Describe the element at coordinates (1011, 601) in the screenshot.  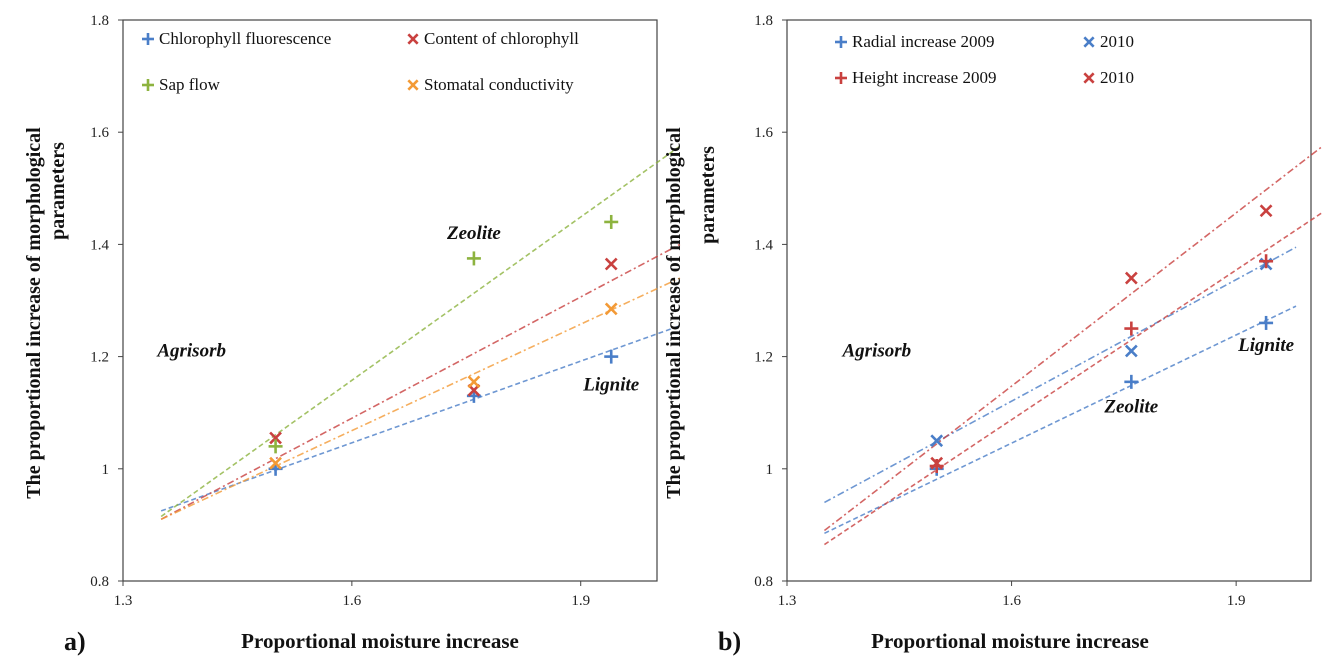
I see `x-tick-label-b: 1.6` at that location.